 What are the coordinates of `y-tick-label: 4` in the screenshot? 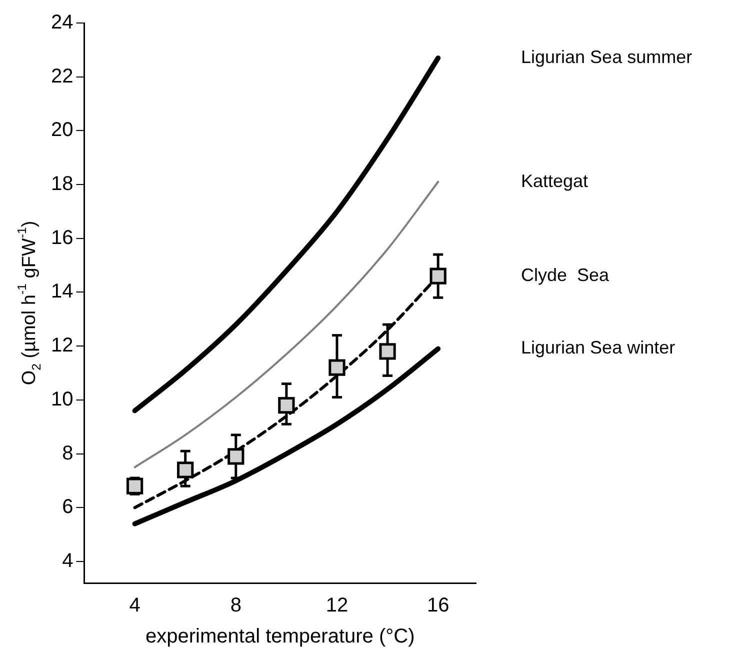 It's located at (68, 561).